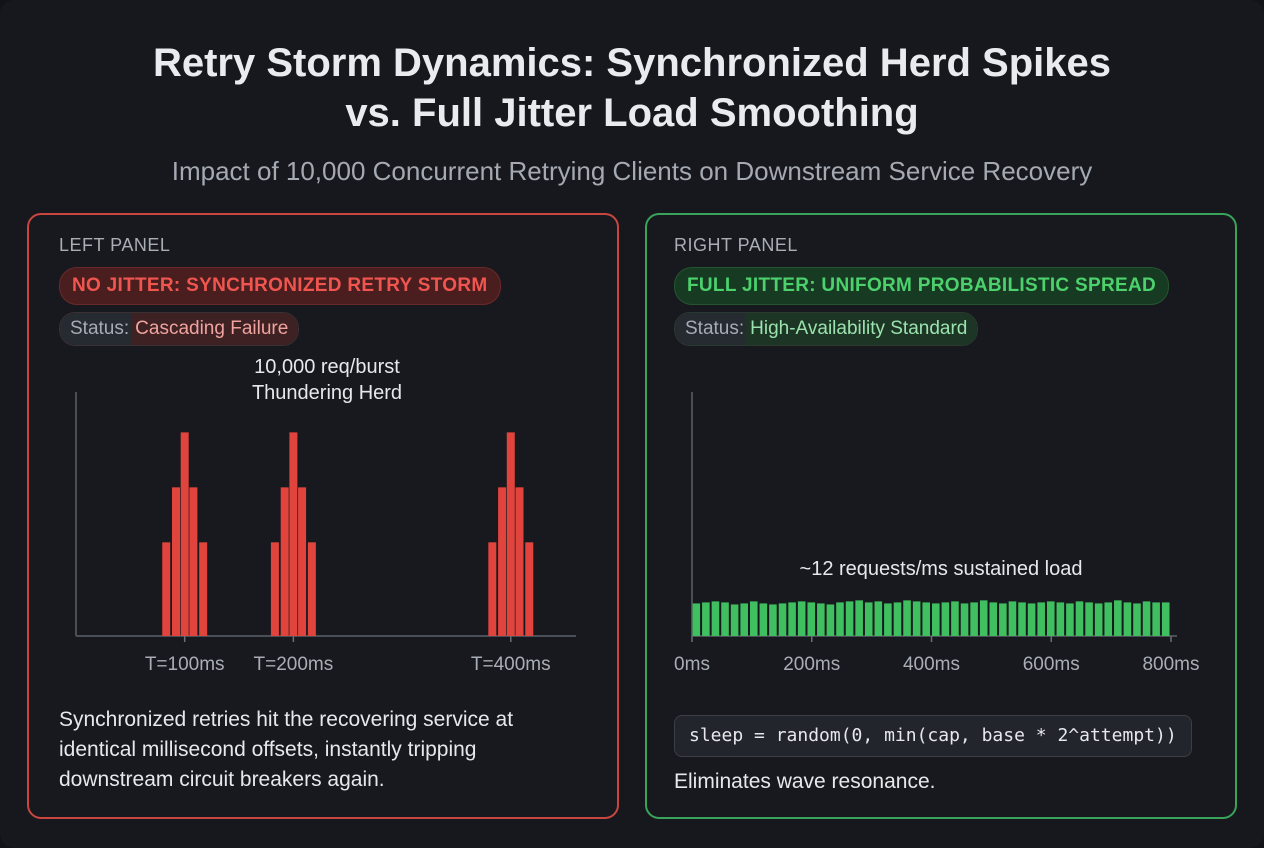 The height and width of the screenshot is (848, 1264). I want to click on x-tick-label: 200ms, so click(811, 664).